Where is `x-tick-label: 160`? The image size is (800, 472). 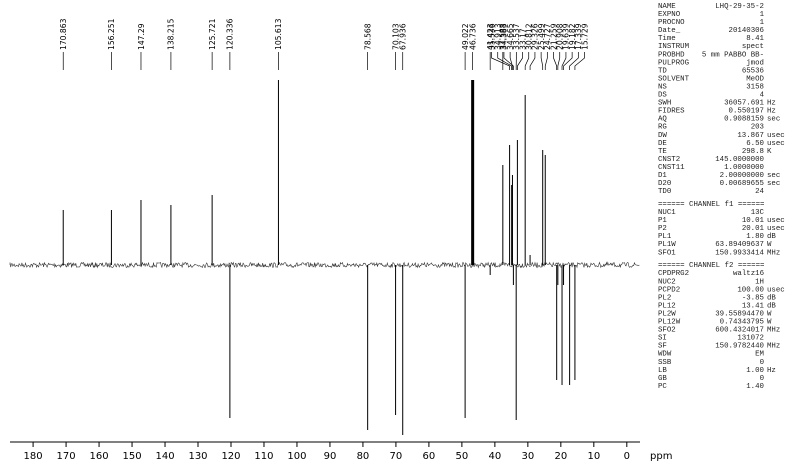
x-tick-label: 160 is located at coordinates (99, 456).